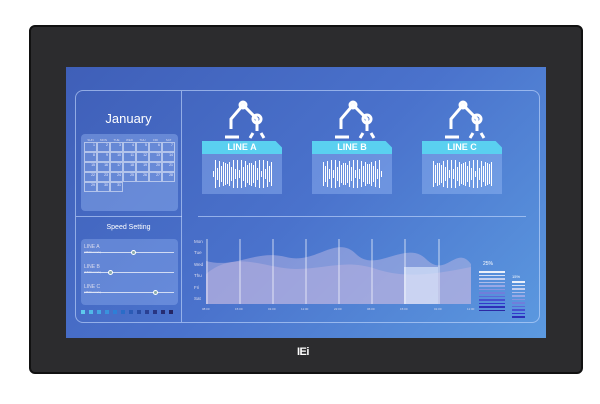 Image resolution: width=600 pixels, height=404 pixels. I want to click on calendar-day: 16, so click(103, 167).